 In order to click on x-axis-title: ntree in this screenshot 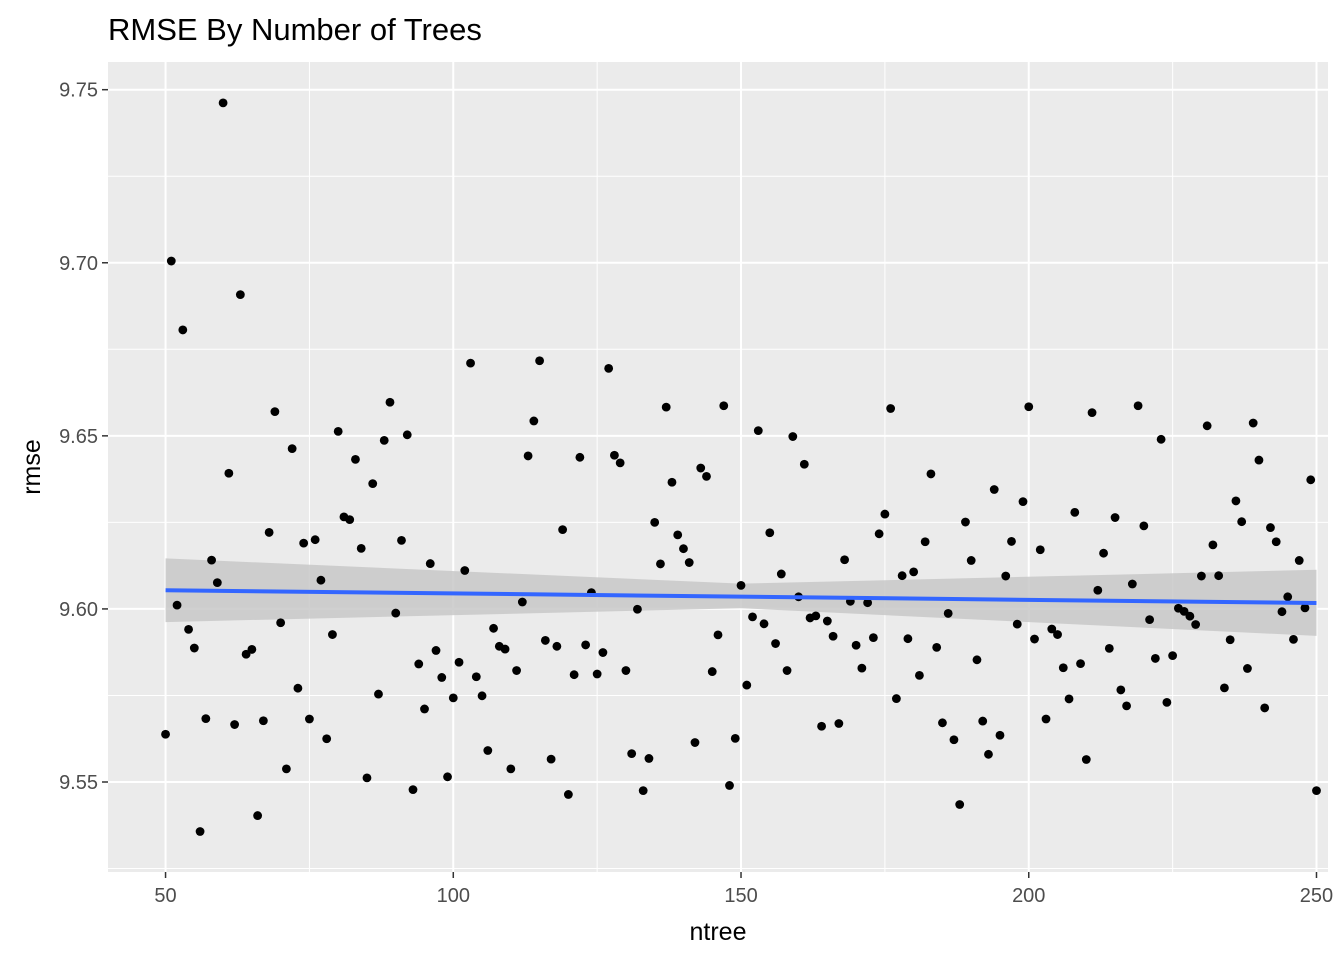, I will do `click(718, 932)`.